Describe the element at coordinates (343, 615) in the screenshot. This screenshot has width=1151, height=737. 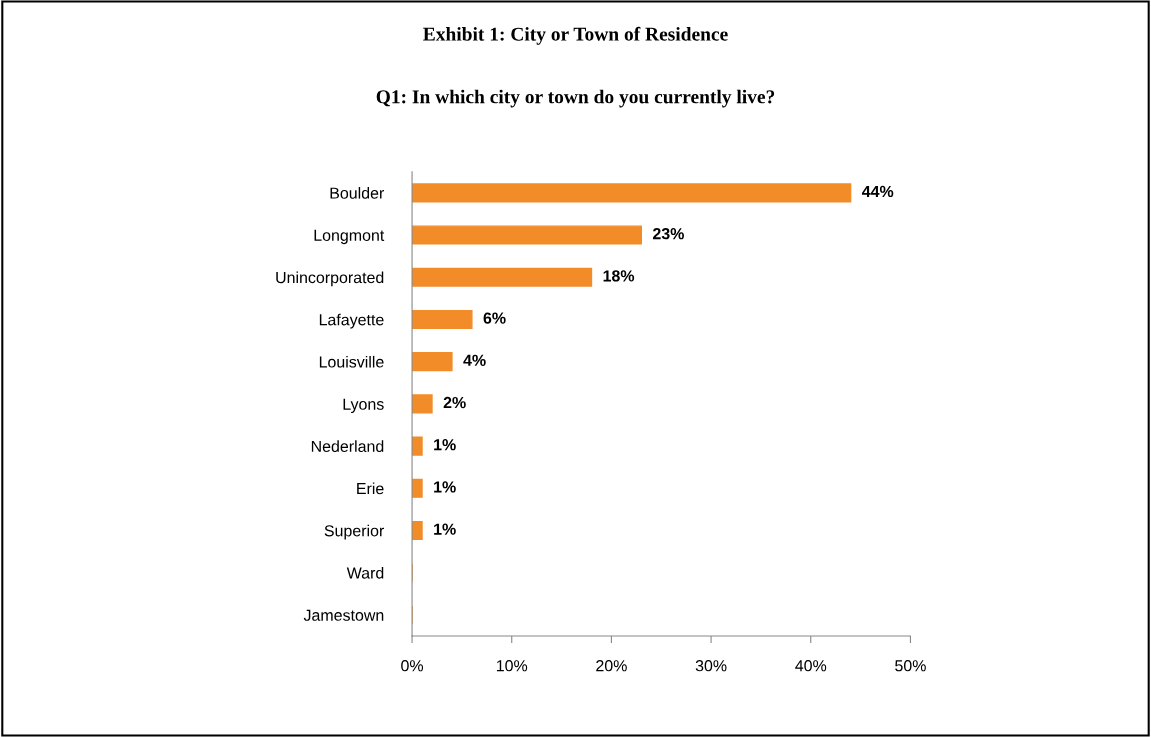
I see `y-tick-label: Jamestown` at that location.